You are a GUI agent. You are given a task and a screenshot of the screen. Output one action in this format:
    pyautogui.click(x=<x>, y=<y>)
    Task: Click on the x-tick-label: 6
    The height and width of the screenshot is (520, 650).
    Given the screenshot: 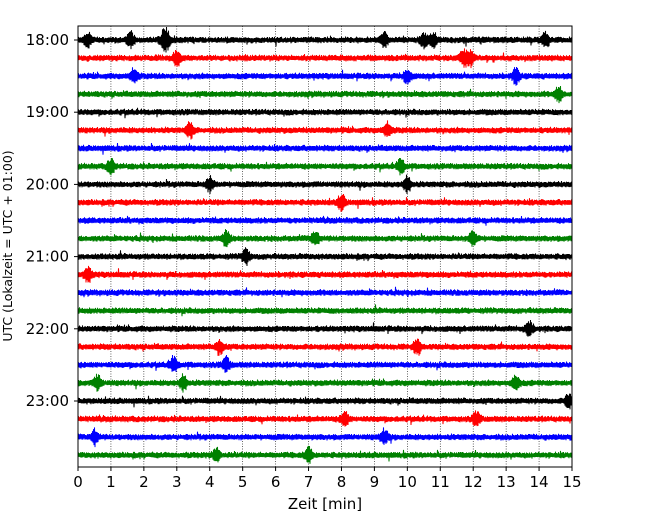 What is the action you would take?
    pyautogui.click(x=276, y=482)
    